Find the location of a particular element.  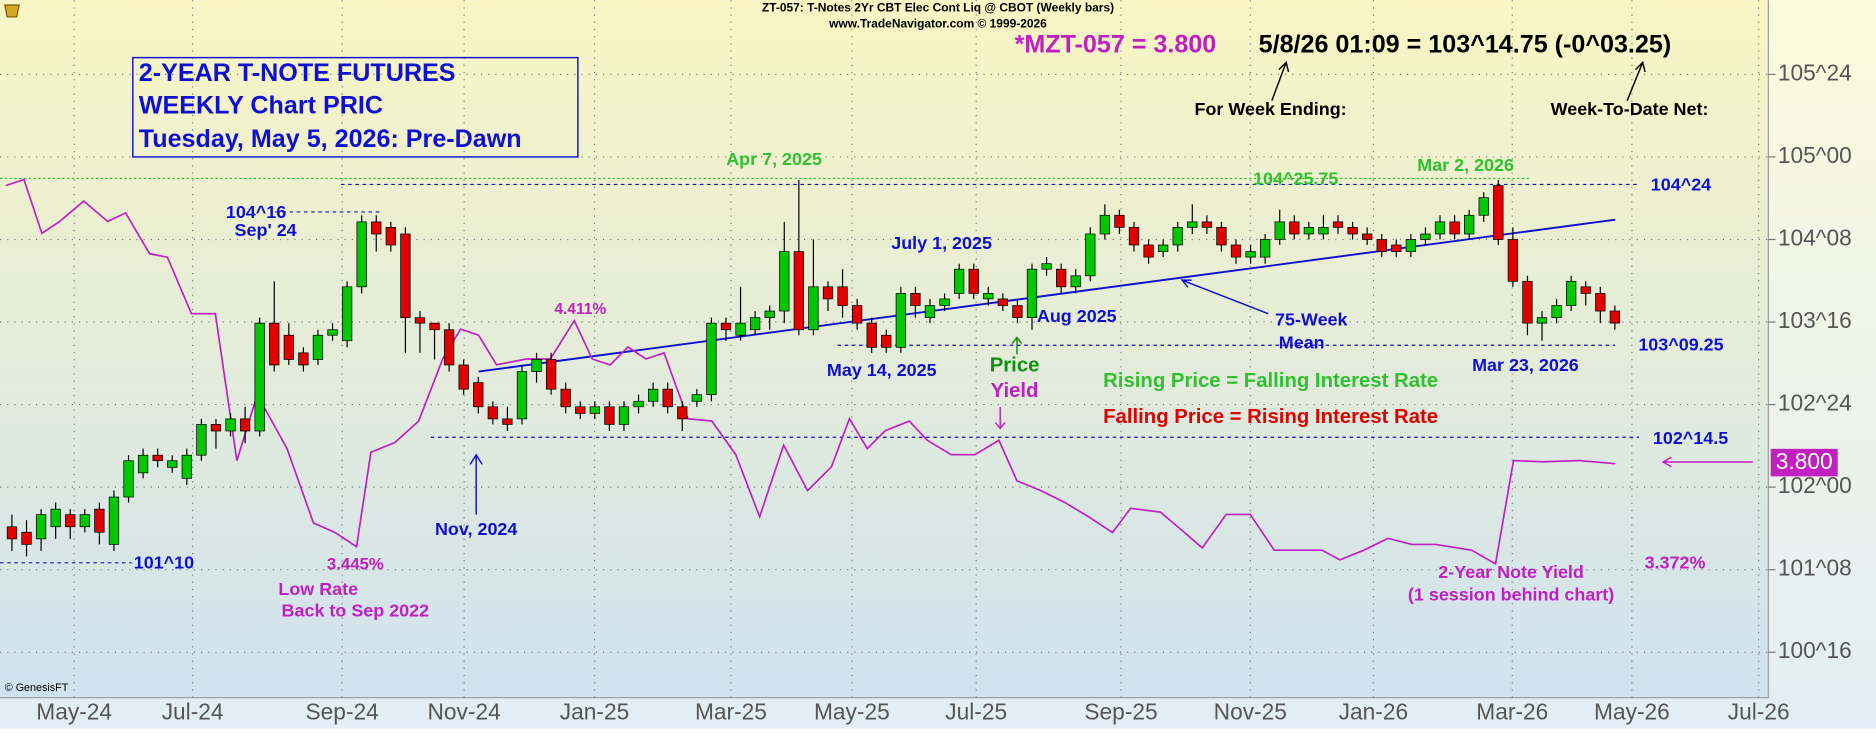

x-tick-label: Nov-25 is located at coordinates (1250, 711).